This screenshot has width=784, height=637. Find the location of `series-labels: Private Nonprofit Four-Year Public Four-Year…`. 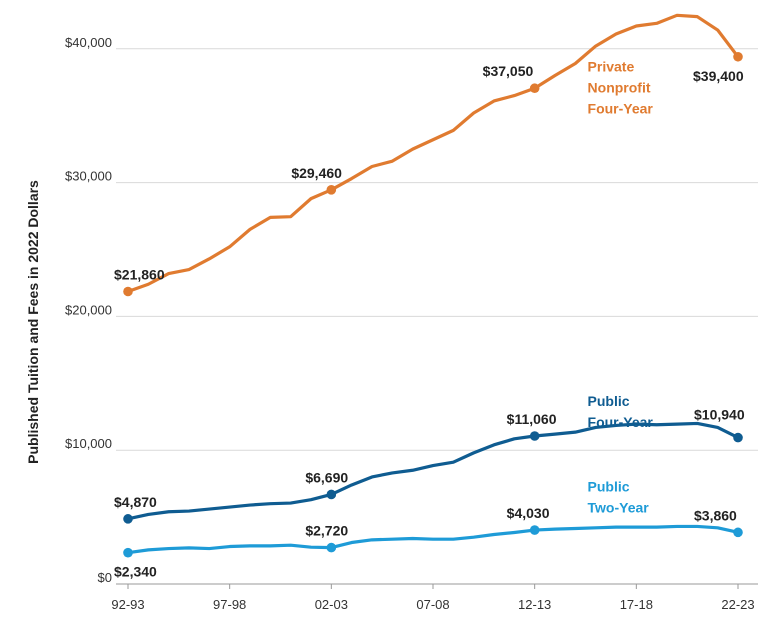

series-labels: Private Nonprofit Four-Year Public Four-Year… is located at coordinates (621, 287).